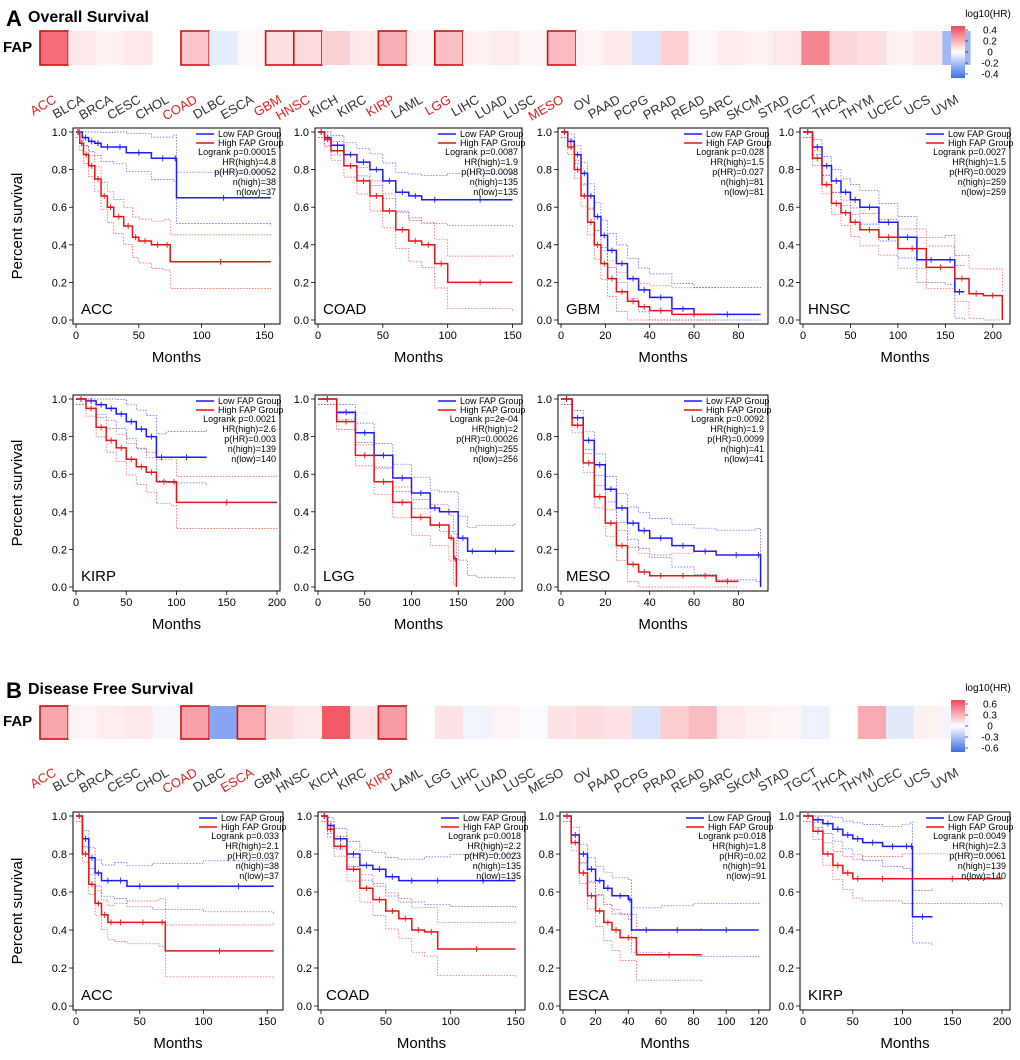 This screenshot has width=1020, height=1060. What do you see at coordinates (918, 777) in the screenshot?
I see `cancer-label-ucs: UCS` at bounding box center [918, 777].